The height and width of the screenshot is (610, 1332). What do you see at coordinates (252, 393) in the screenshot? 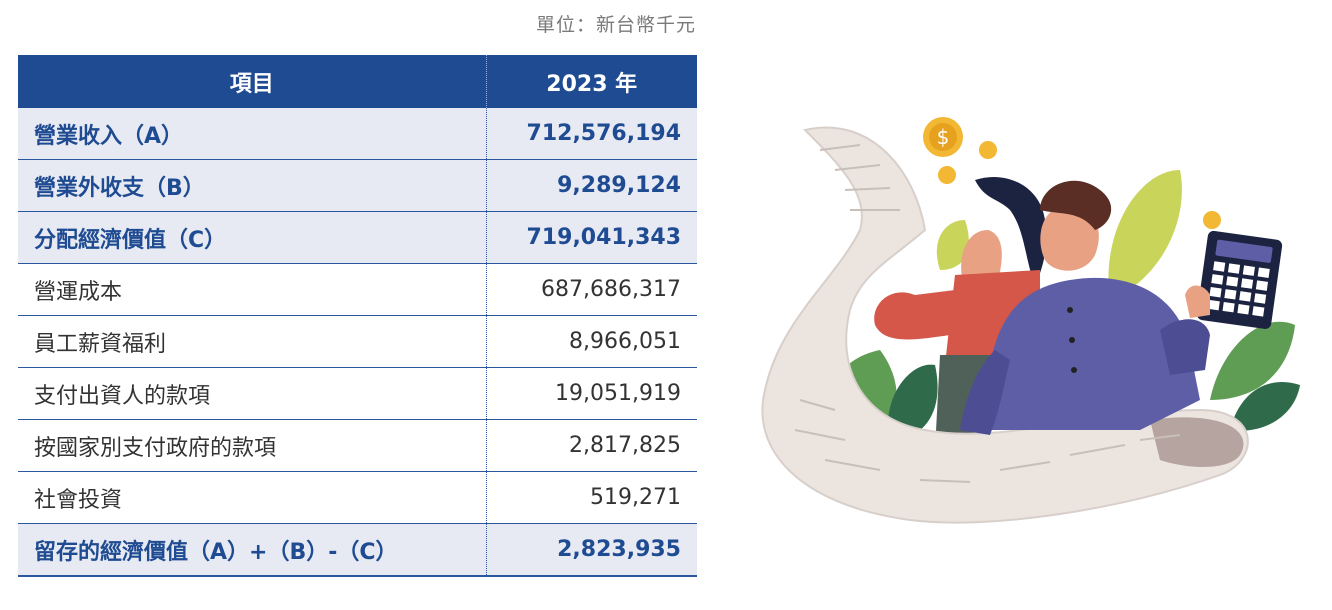
I see `row-item-label: 支付出資人的款項` at bounding box center [252, 393].